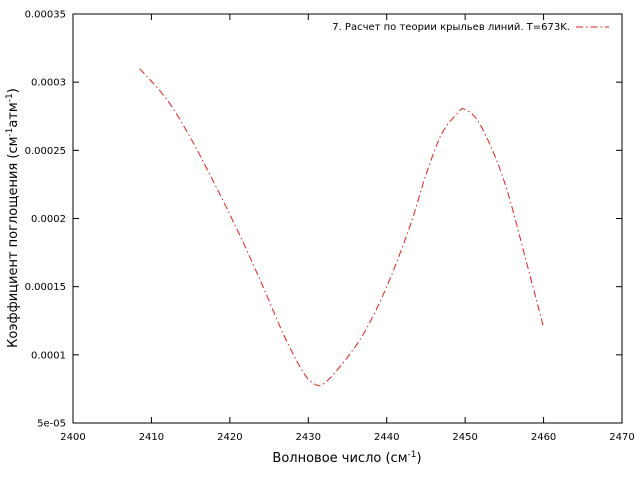  I want to click on x-tick-label: 2420, so click(229, 437).